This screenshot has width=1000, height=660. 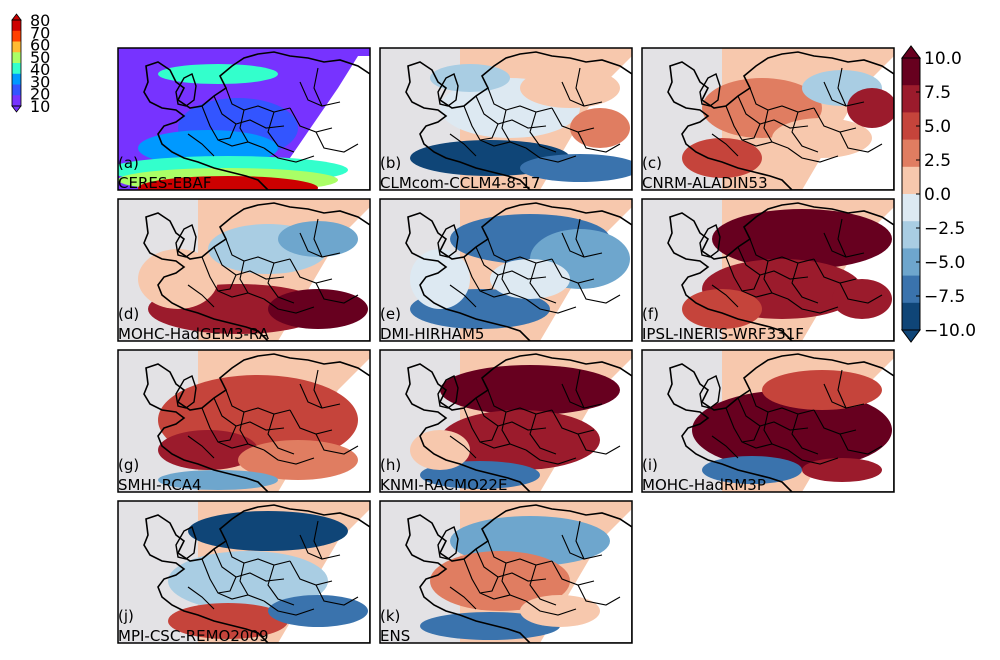 I want to click on panel-label: (f), so click(x=650, y=314).